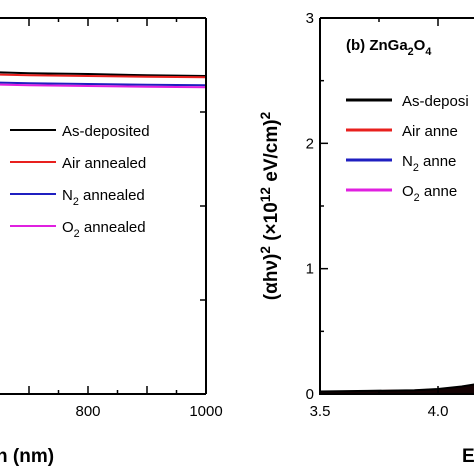  Describe the element at coordinates (430, 131) in the screenshot. I see `panel-b-legend-label: Air anne` at that location.